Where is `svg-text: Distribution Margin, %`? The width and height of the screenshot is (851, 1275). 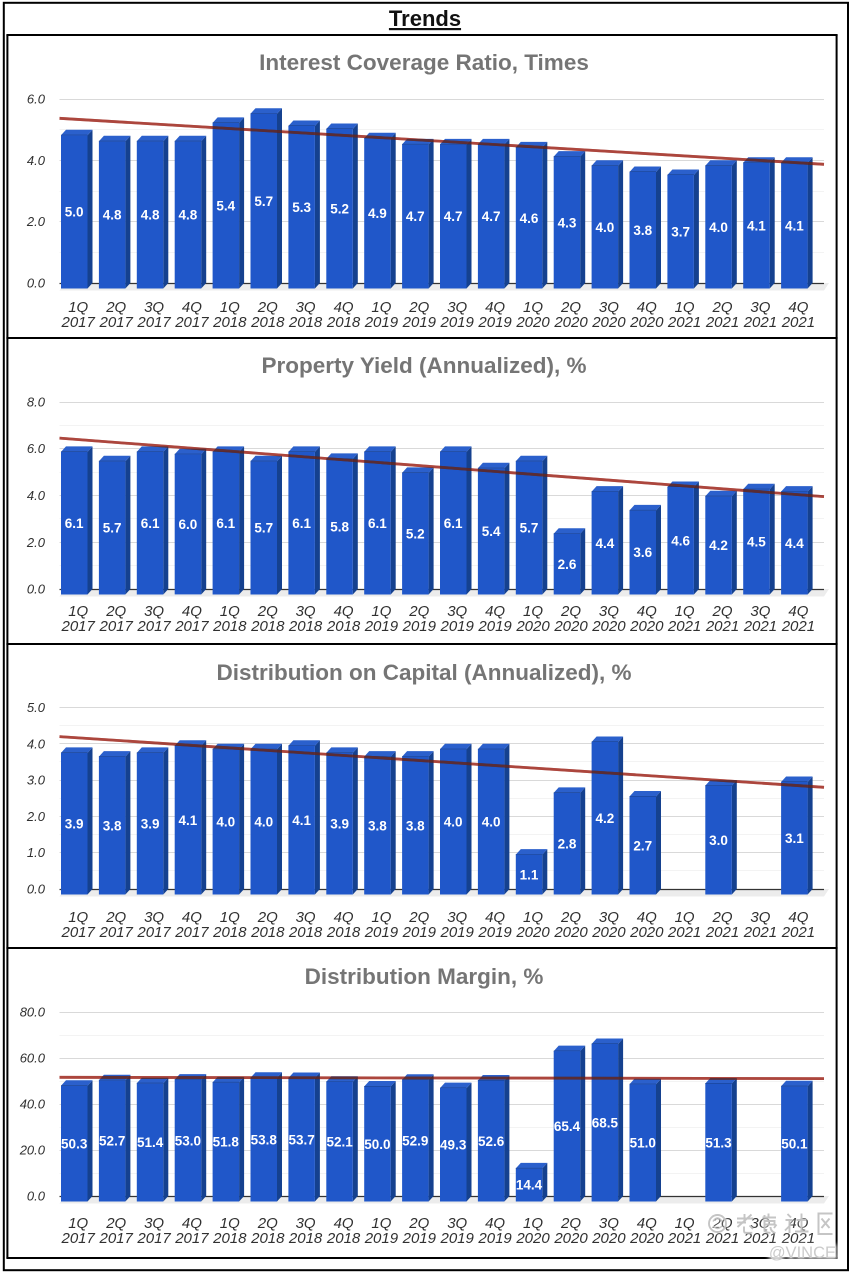
svg-text: Distribution Margin, % is located at coordinates (424, 976).